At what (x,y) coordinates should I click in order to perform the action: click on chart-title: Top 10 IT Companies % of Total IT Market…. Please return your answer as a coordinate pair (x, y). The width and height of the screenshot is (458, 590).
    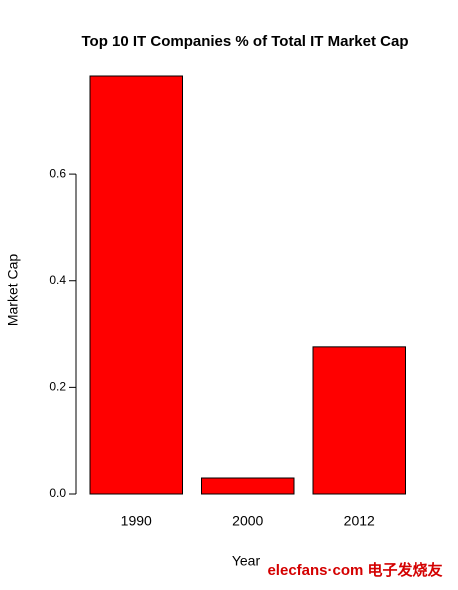
    Looking at the image, I should click on (245, 41).